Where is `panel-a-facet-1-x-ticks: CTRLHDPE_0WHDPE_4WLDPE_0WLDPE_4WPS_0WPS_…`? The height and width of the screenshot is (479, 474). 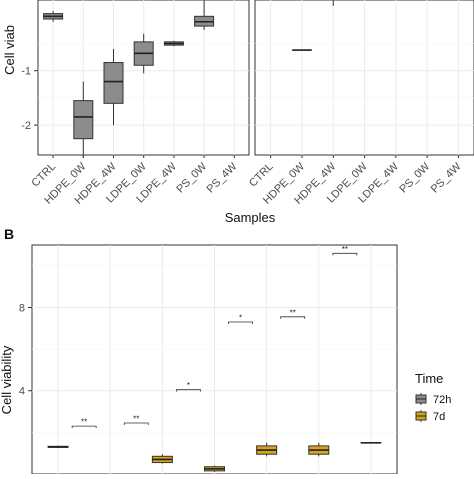
panel-a-facet-1-x-ticks: CTRLHDPE_0WHDPE_4WLDPE_0WLDPE_4WPS_0WPS_… is located at coordinates (134, 181).